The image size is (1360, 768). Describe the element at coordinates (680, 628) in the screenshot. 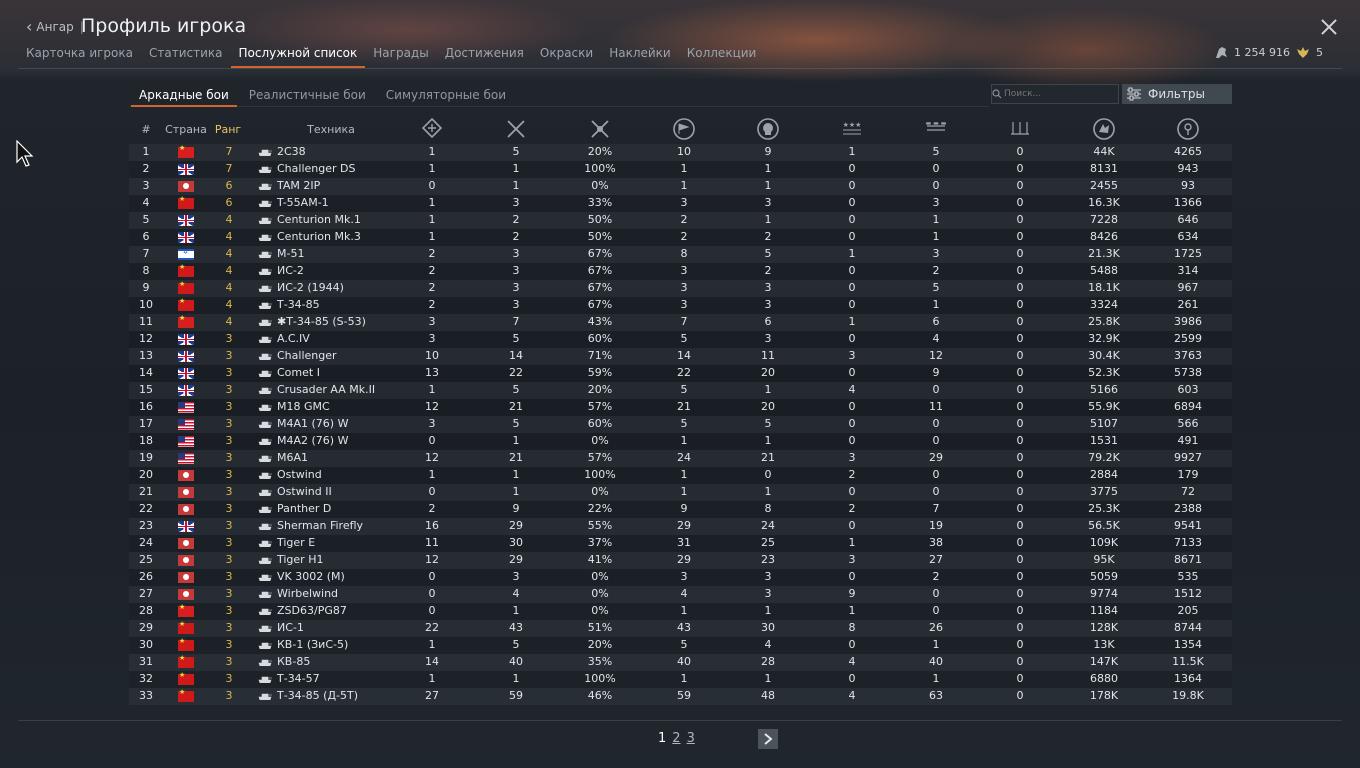

I see `table-row: 29 3 ИС-1 22 43 51% 43 30 8 26 0 128K 8744` at that location.